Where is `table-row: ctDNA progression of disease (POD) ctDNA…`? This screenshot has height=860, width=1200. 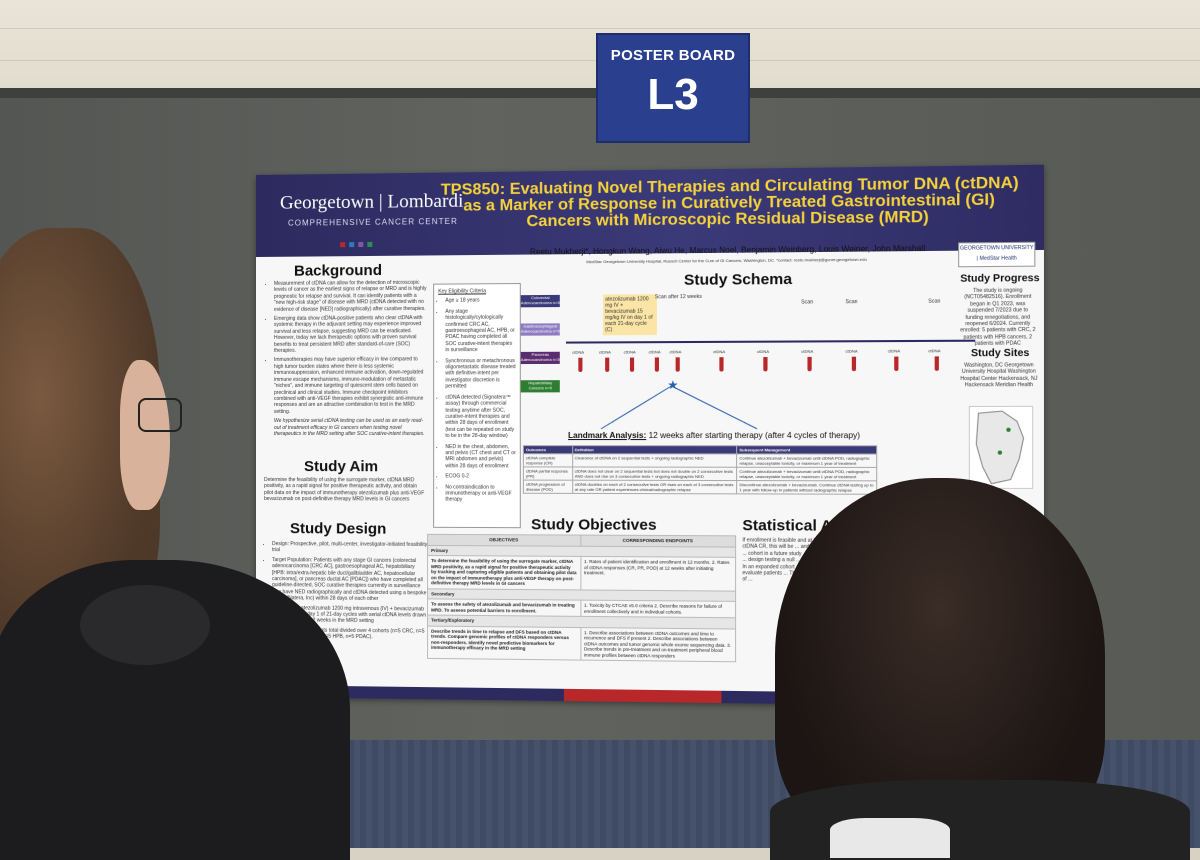 table-row: ctDNA progression of disease (POD) ctDNA… is located at coordinates (700, 487).